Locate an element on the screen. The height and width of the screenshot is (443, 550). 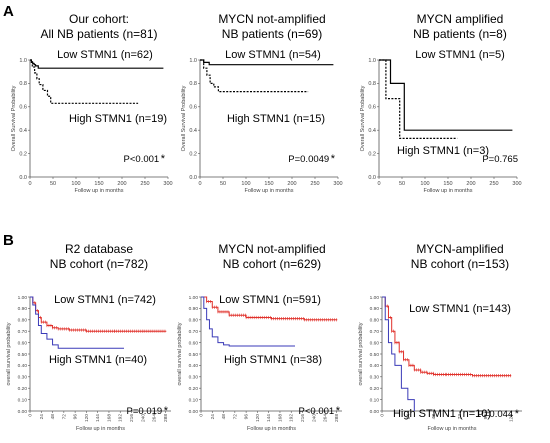
chart-title: R2 database NB cohort (n=782) is located at coordinates (99, 256).